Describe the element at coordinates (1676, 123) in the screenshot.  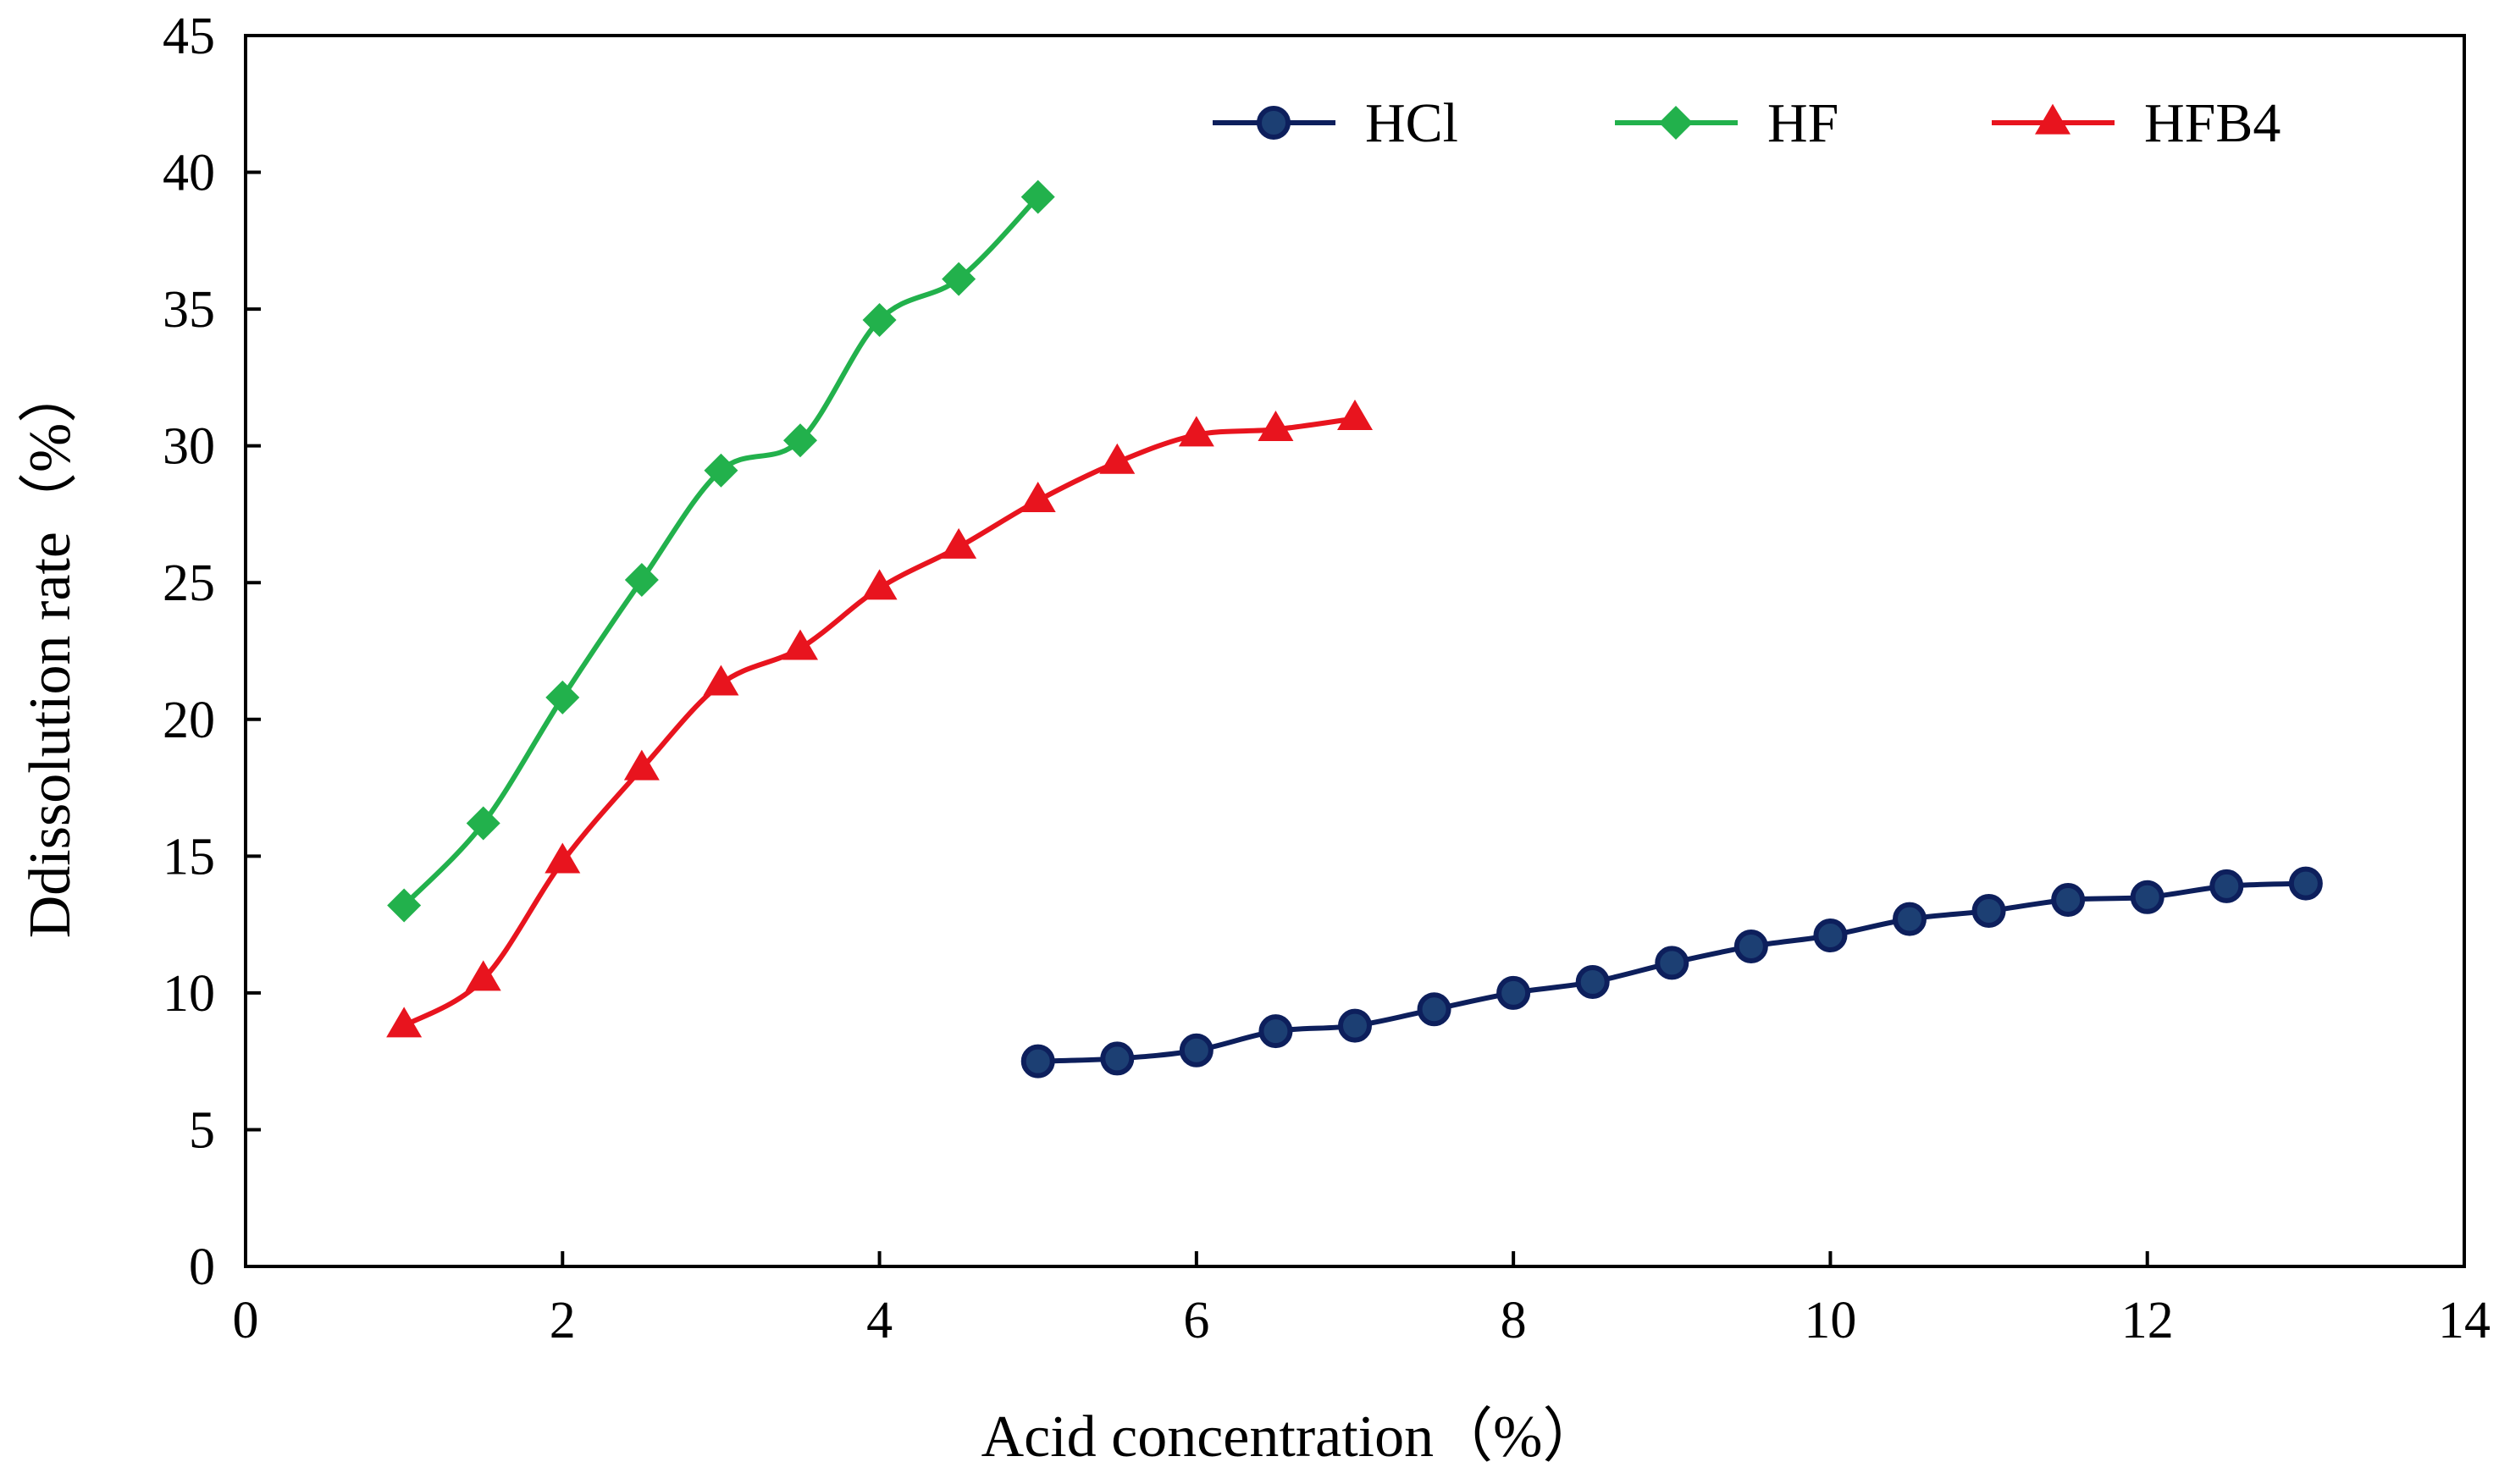
I see `legend-marker-hf` at that location.